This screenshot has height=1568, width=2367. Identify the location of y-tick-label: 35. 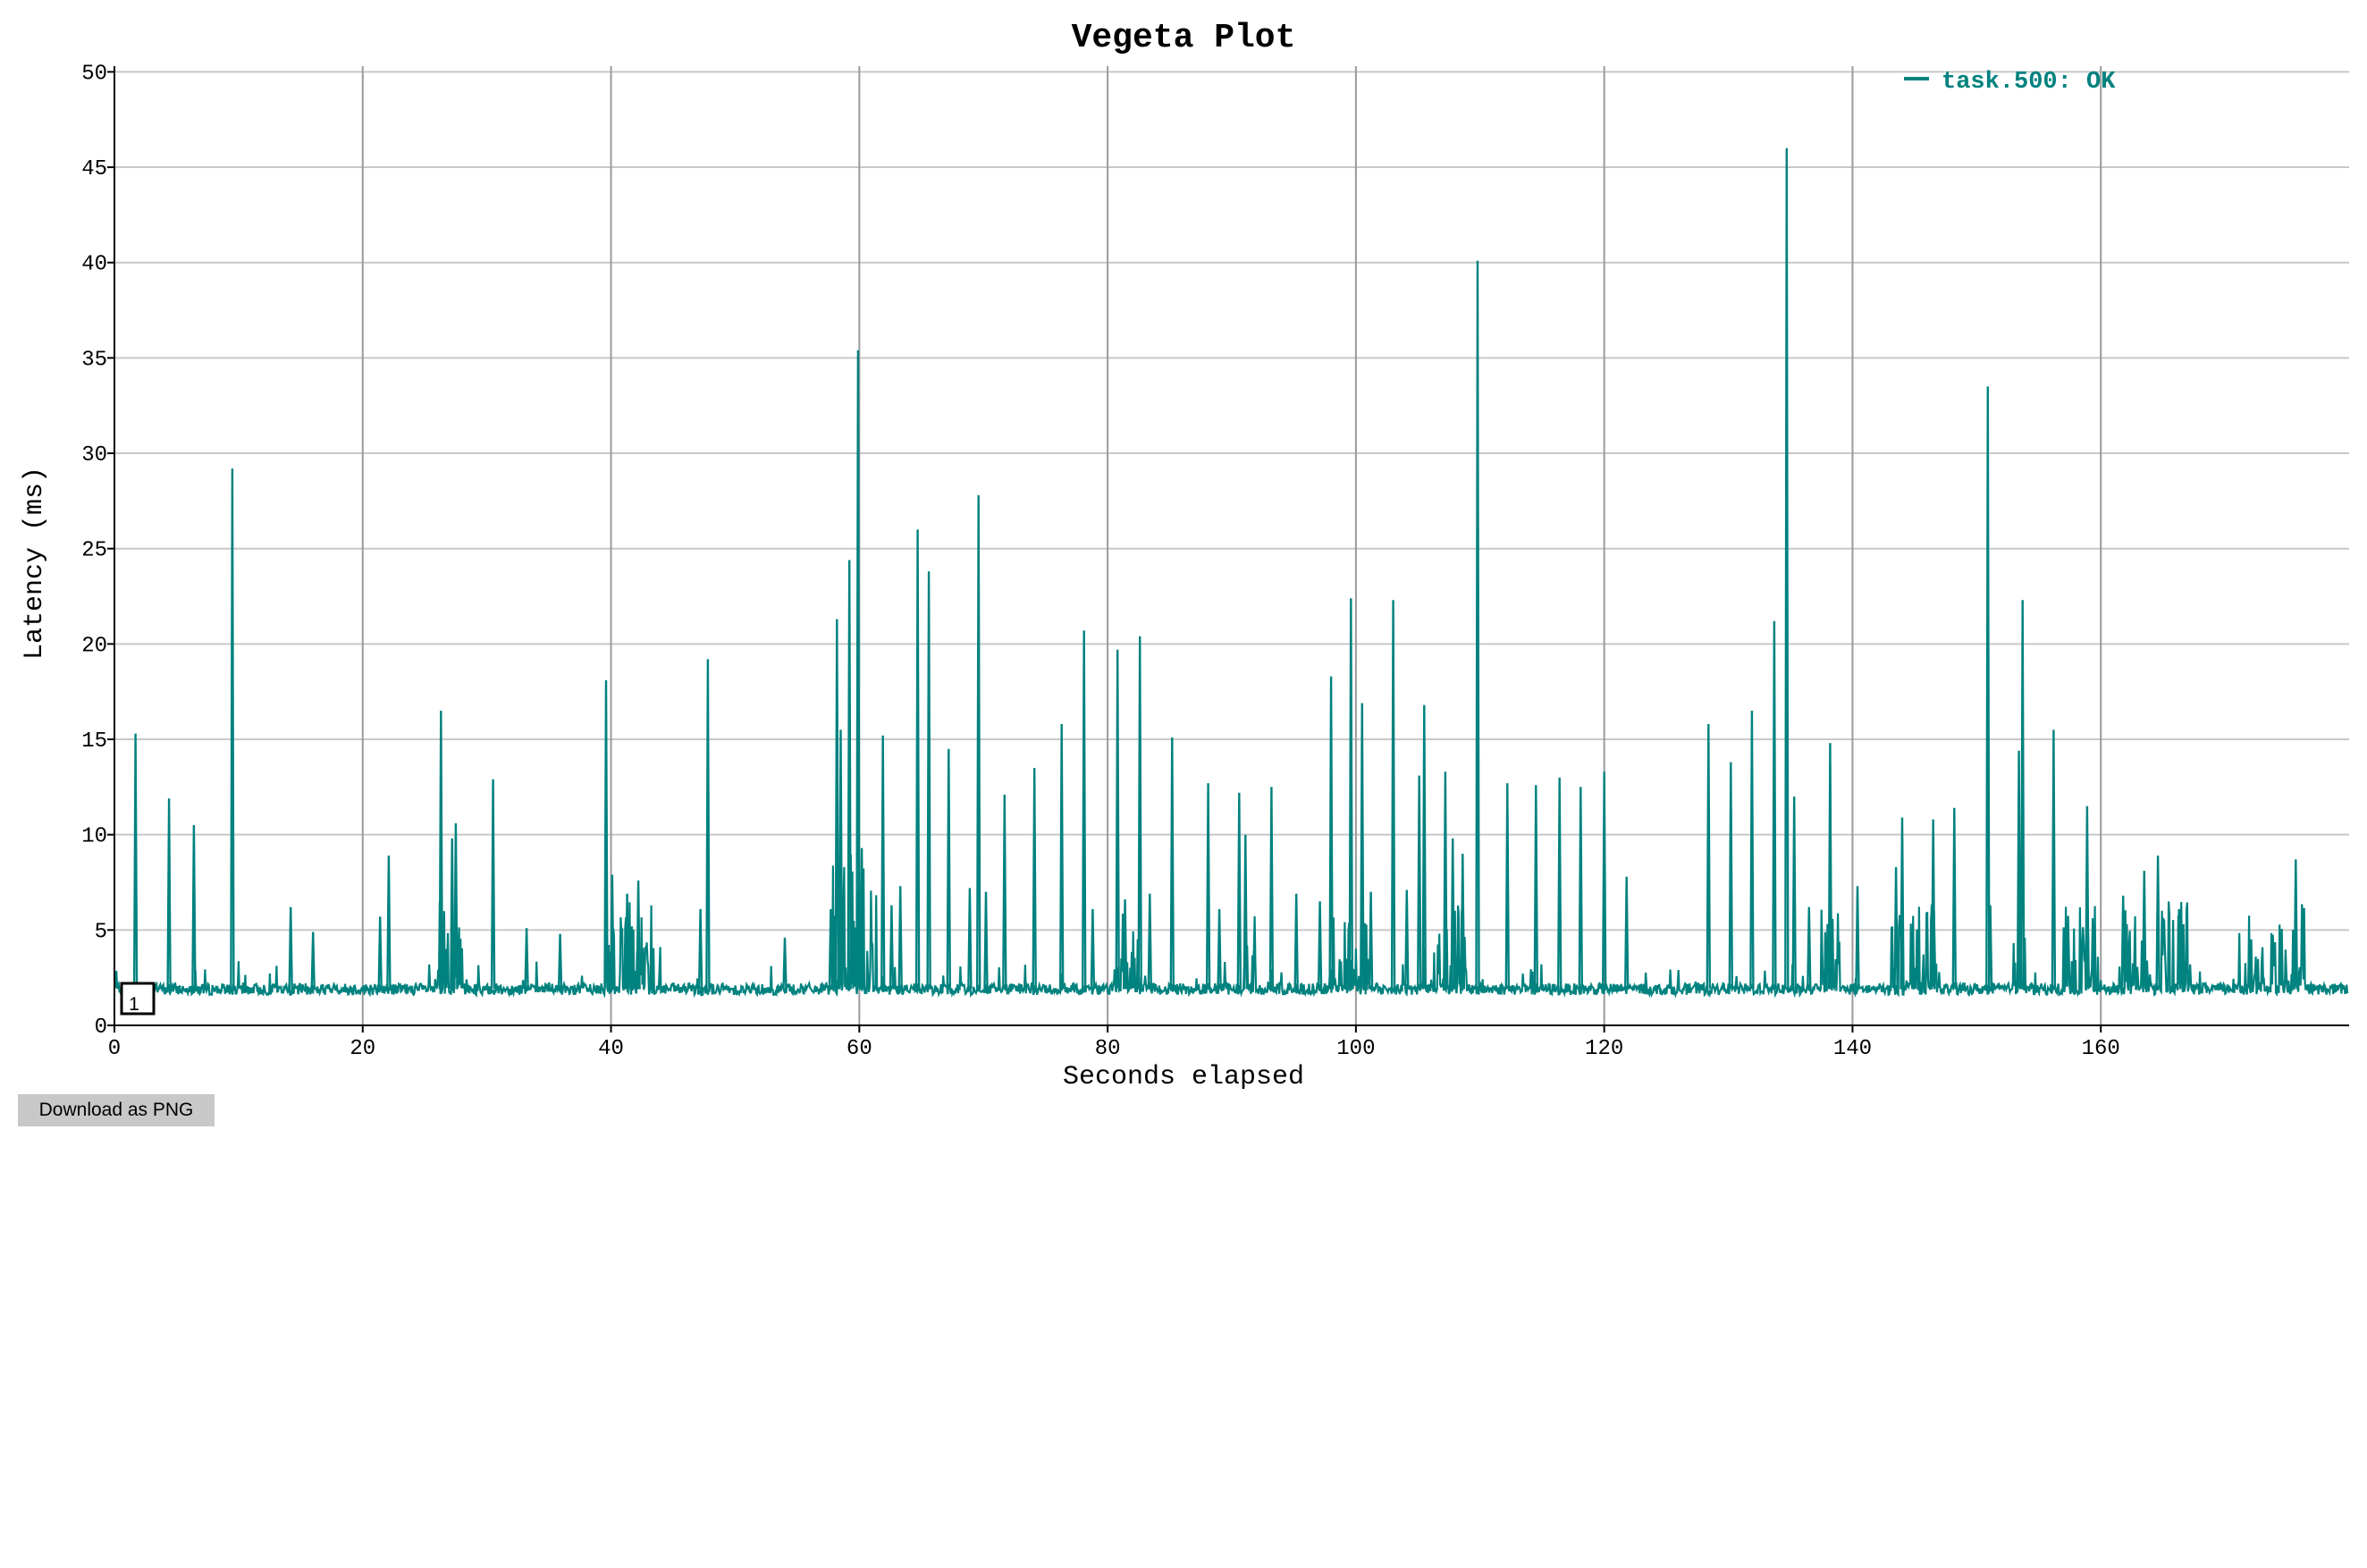
(94, 360).